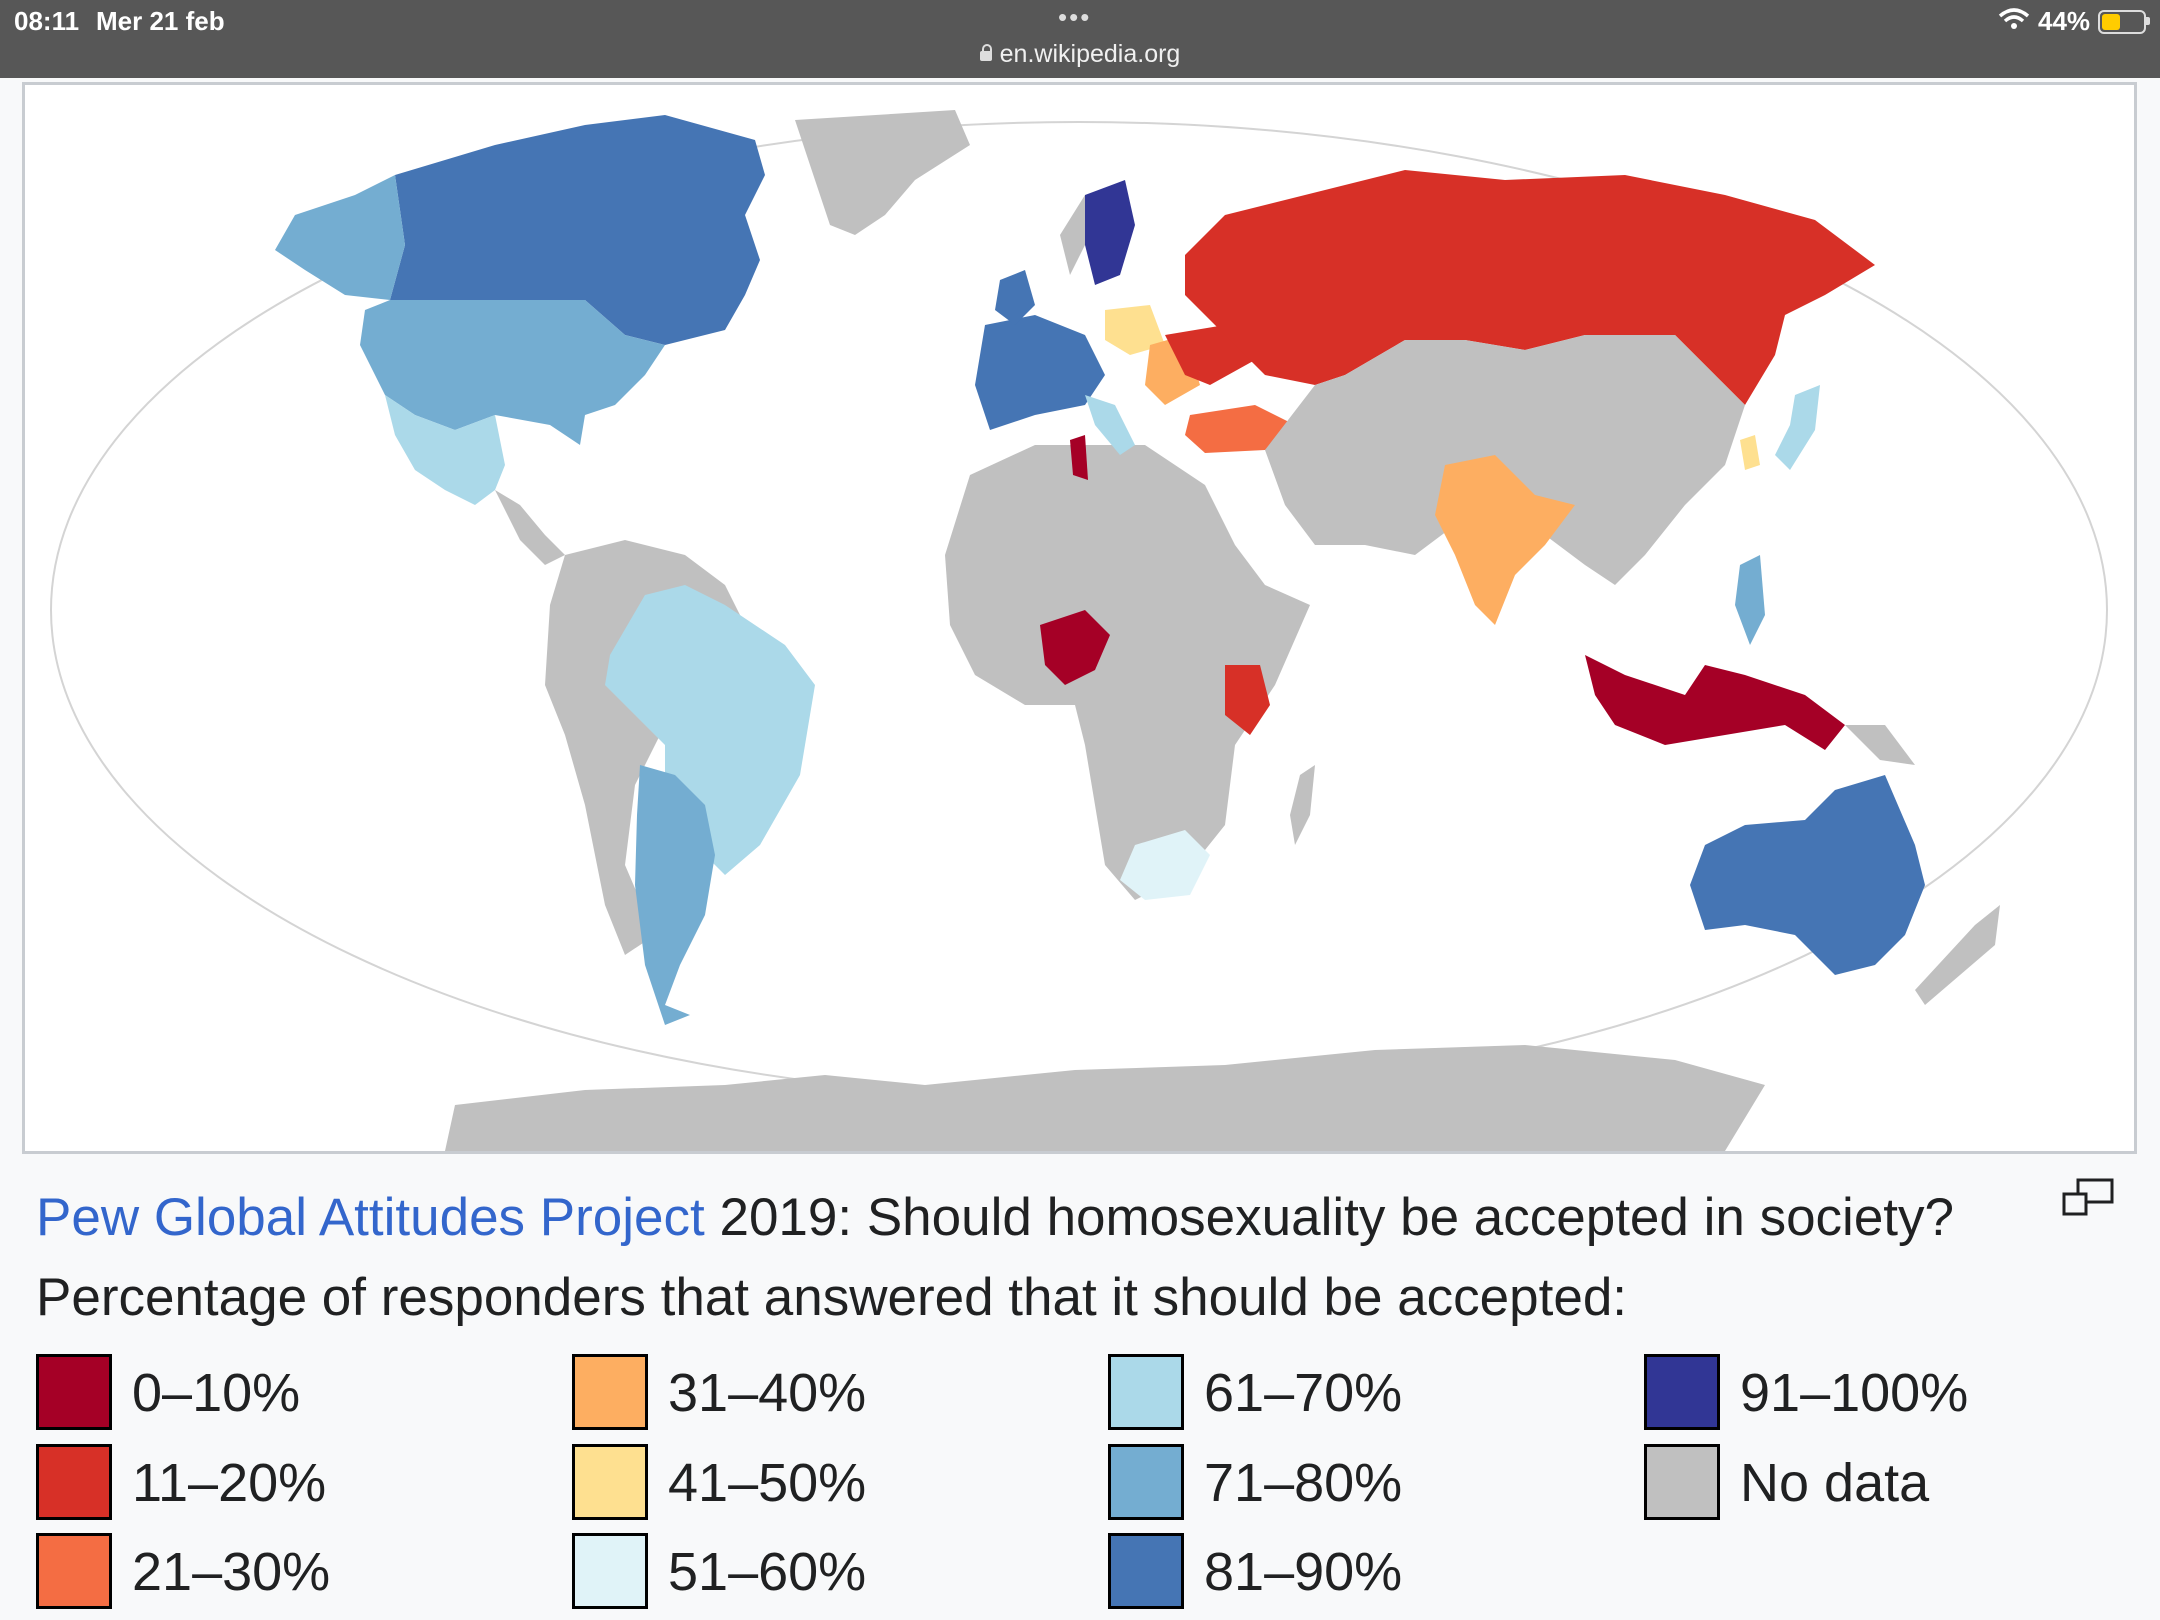 Image resolution: width=2160 pixels, height=1620 pixels. Describe the element at coordinates (2122, 22) in the screenshot. I see `battery-icon` at that location.